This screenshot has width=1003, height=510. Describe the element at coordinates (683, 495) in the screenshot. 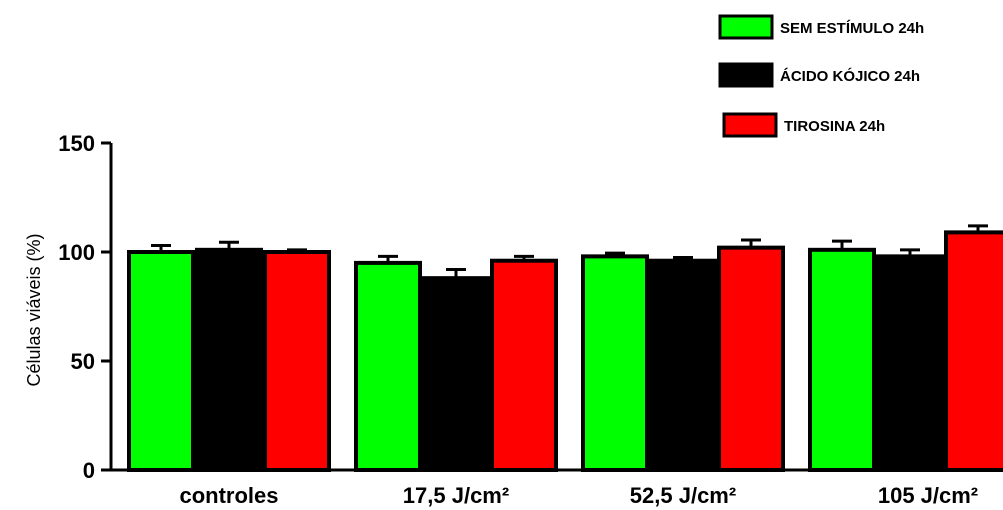

I see `x-tick-label: 52,5 J/cm²` at that location.